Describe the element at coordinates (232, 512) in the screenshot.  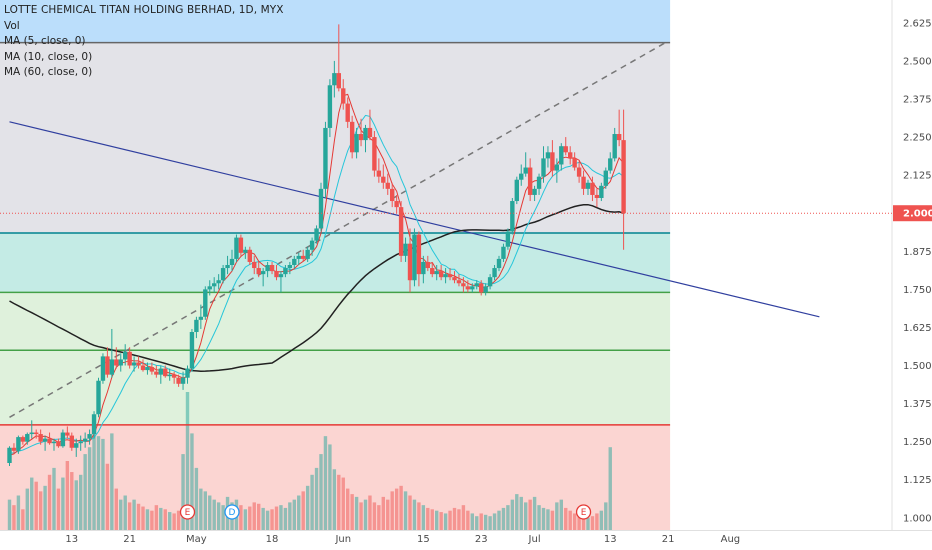
I see `dividend-event-marker: D` at that location.